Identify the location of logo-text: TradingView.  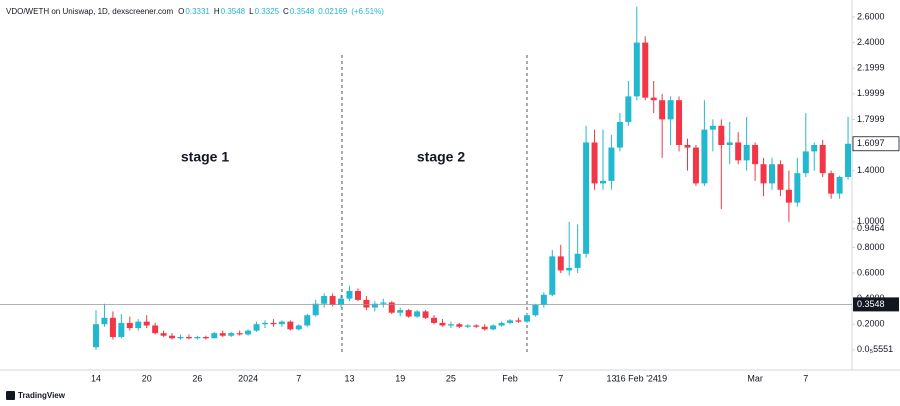
(42, 395).